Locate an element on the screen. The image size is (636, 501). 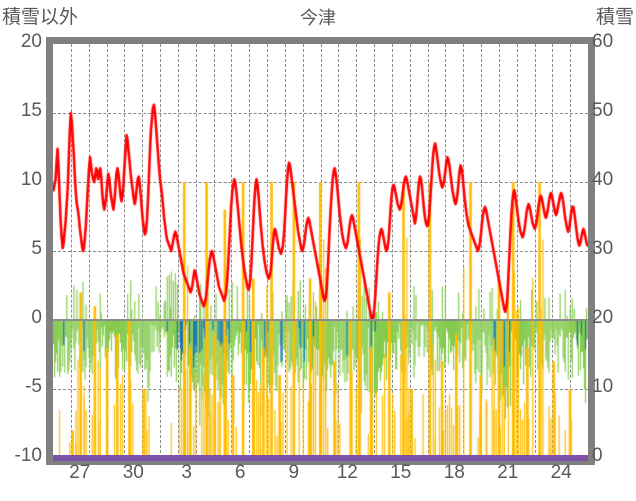
left-axis-title: 積雪以外 is located at coordinates (40, 17).